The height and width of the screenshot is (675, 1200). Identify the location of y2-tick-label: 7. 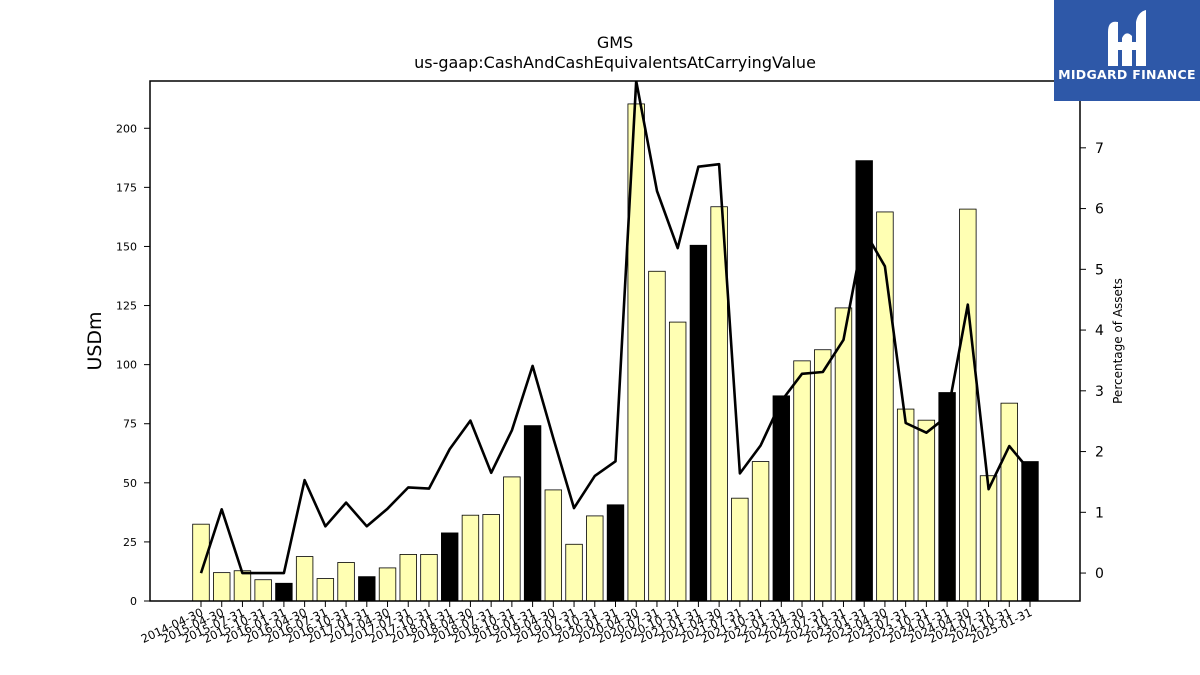
(1099, 149).